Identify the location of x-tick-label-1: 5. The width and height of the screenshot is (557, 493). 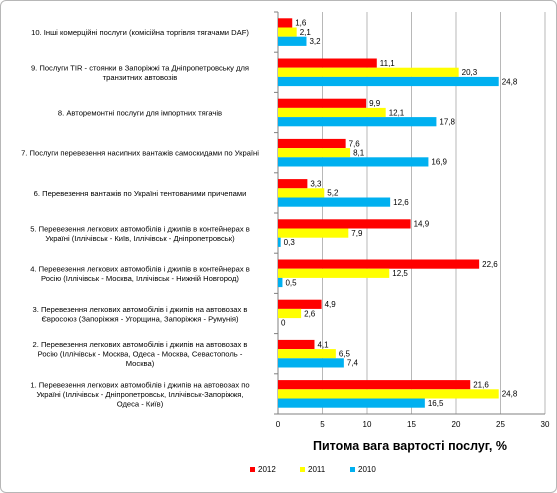
(322, 424).